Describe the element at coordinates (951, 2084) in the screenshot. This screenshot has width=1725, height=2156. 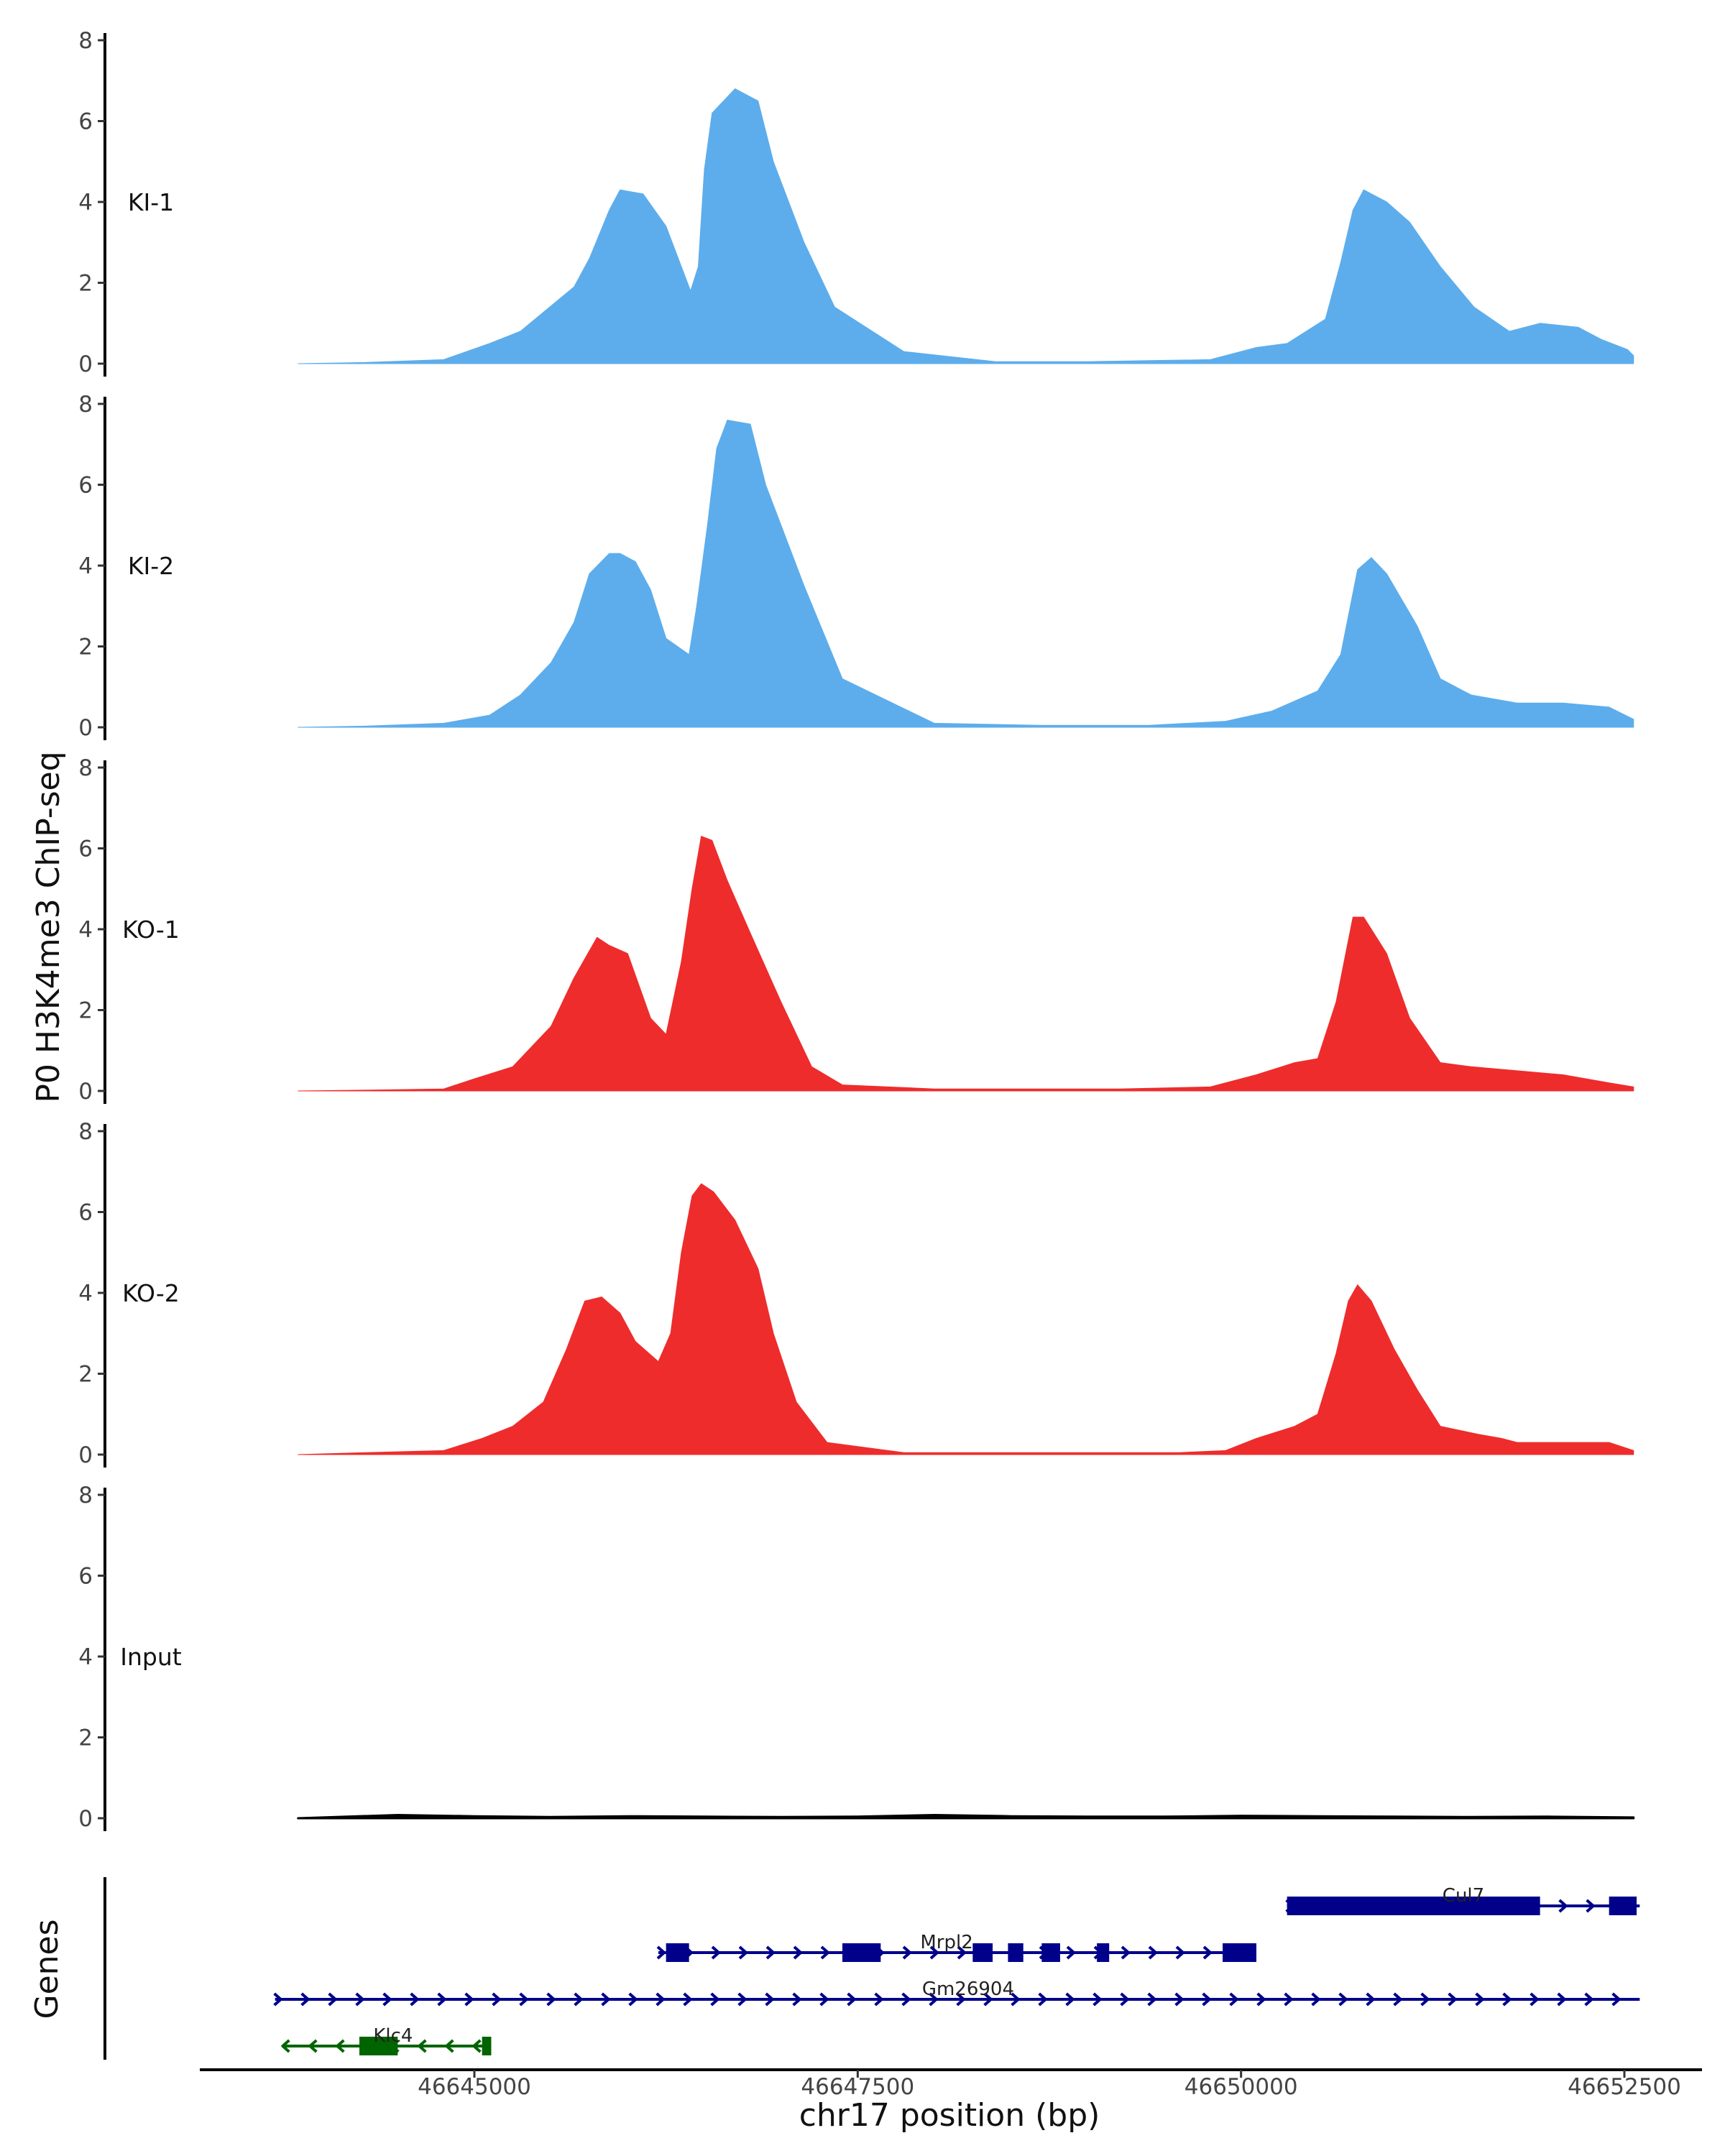
I see `x-axis: 46645000 46647500 46650000 46652500` at that location.